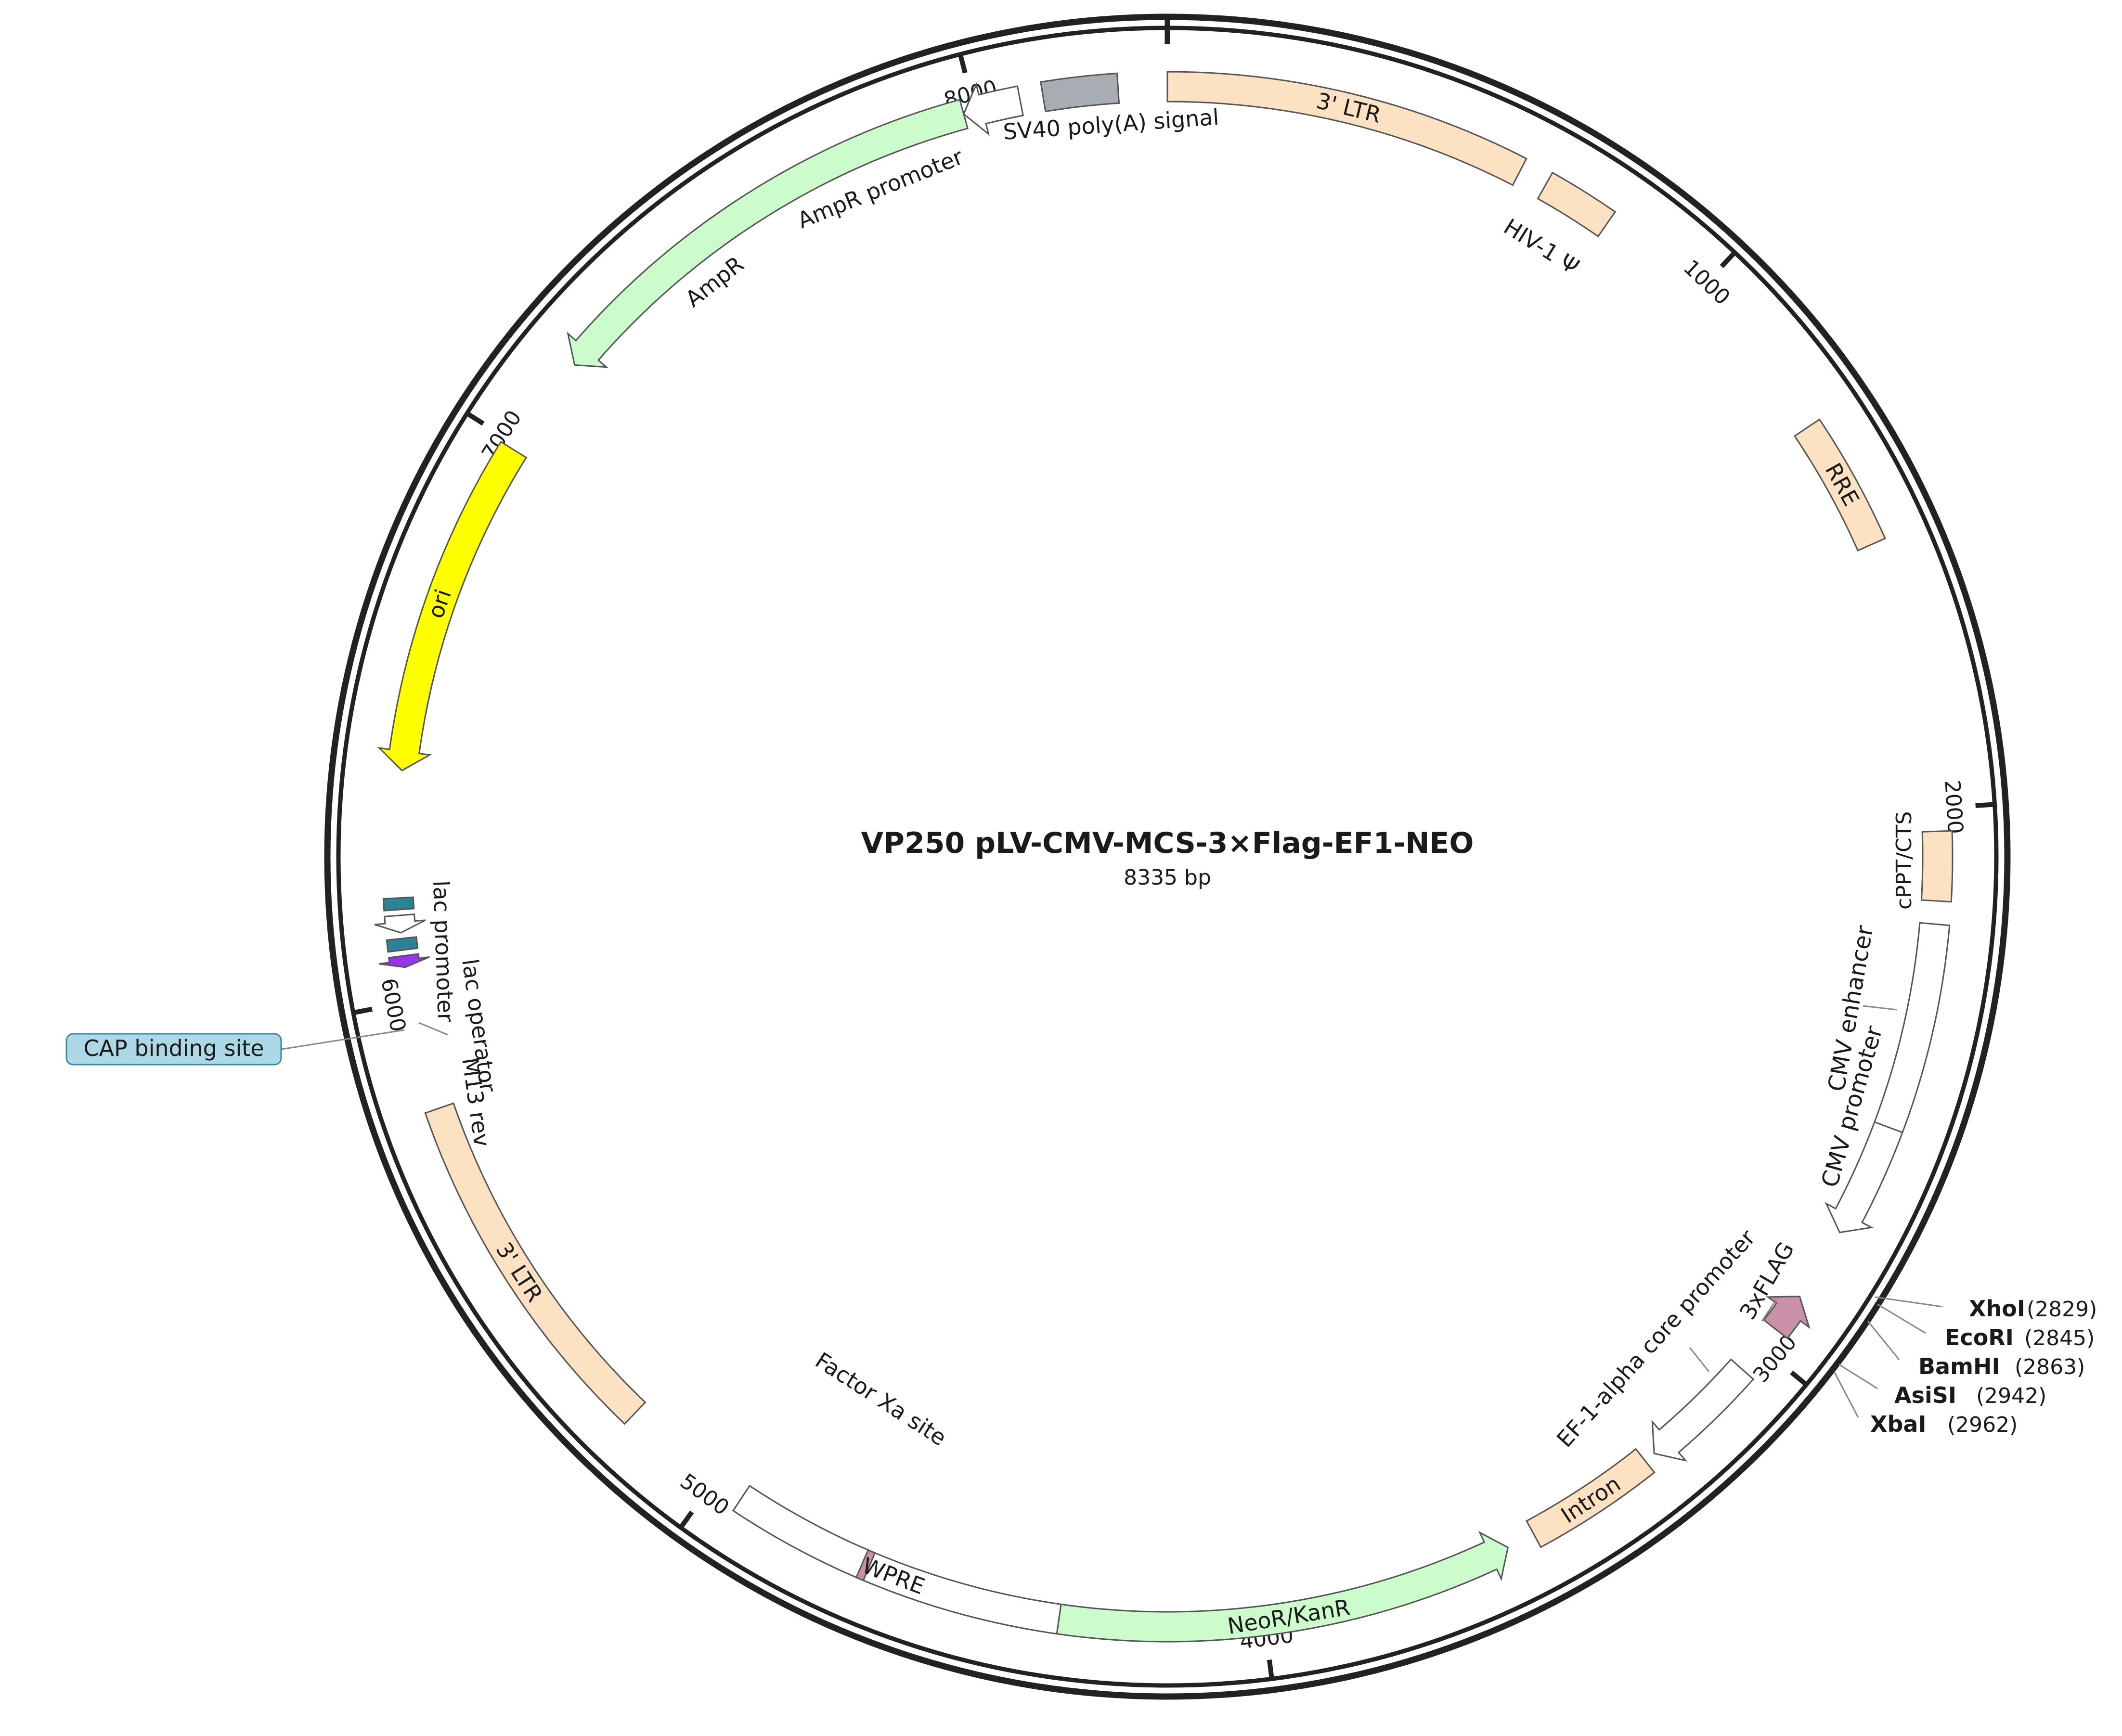 The width and height of the screenshot is (2122, 1736). I want to click on label-cppt-cts: cPPT/CTS, so click(1904, 860).